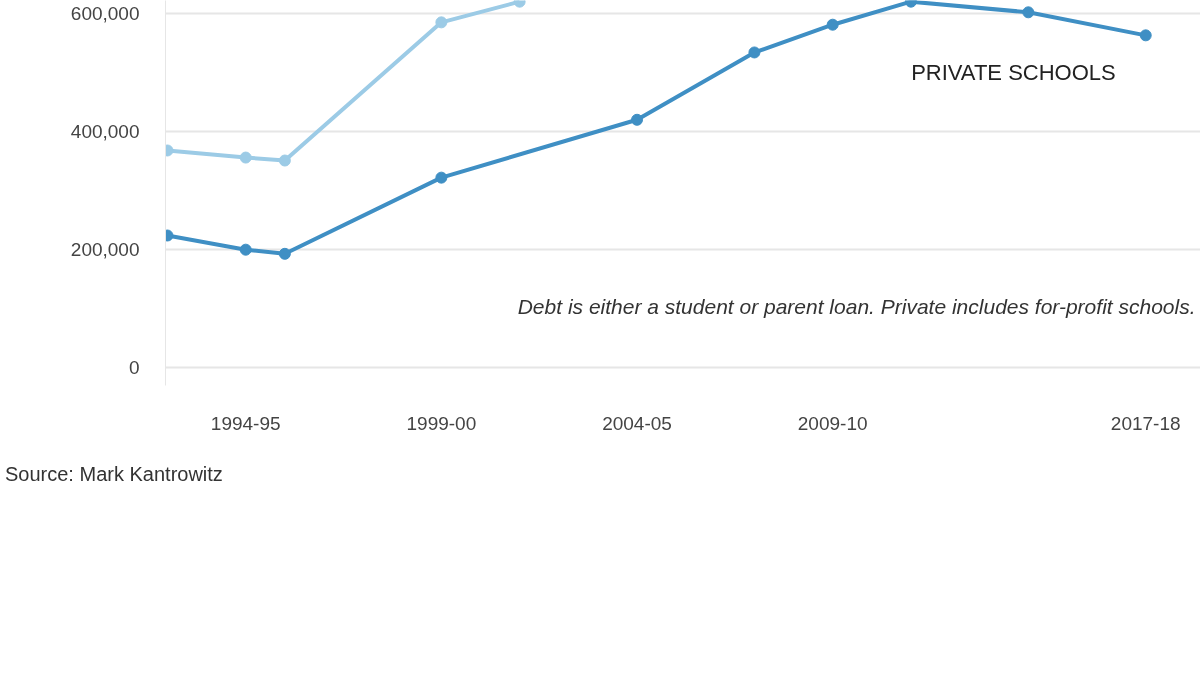 This screenshot has height=675, width=1200. Describe the element at coordinates (105, 250) in the screenshot. I see `y-tick-label: 200,000` at that location.